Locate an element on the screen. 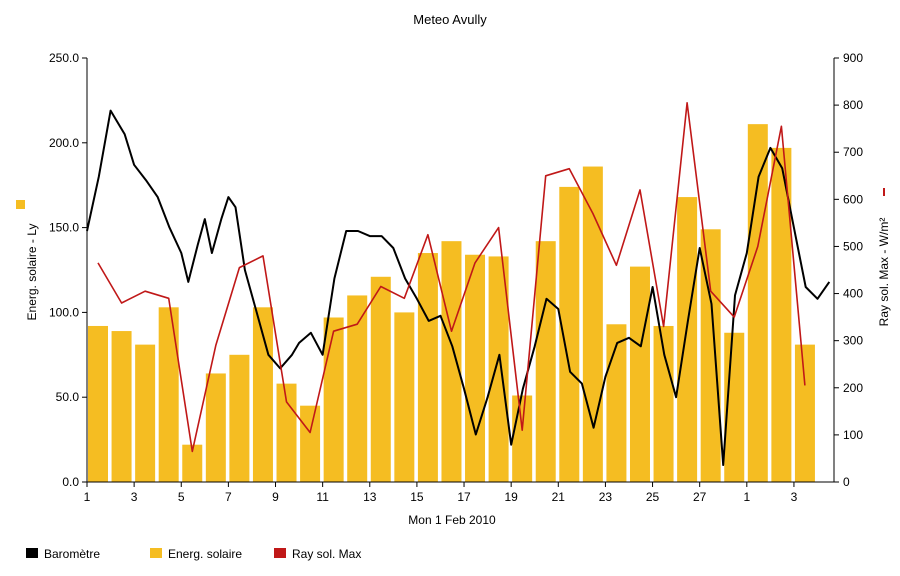 Image resolution: width=900 pixels, height=576 pixels. y-tick-label-right: 300 is located at coordinates (853, 341).